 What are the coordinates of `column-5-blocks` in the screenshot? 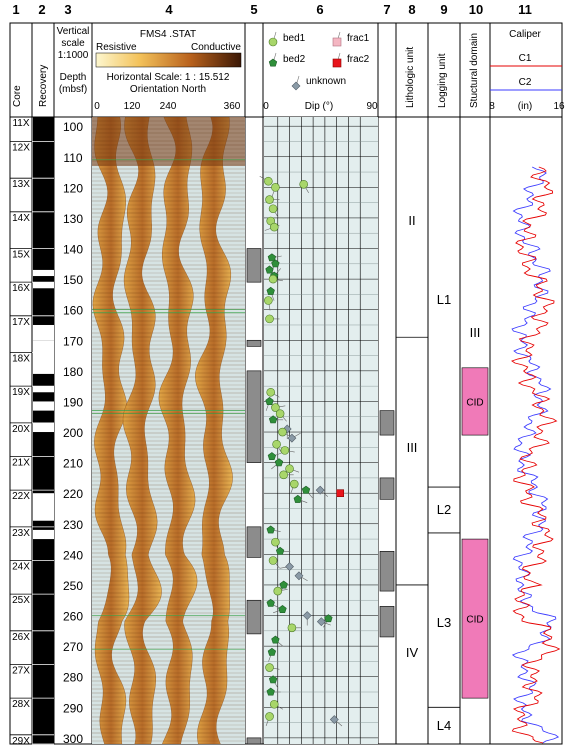 It's located at (254, 496).